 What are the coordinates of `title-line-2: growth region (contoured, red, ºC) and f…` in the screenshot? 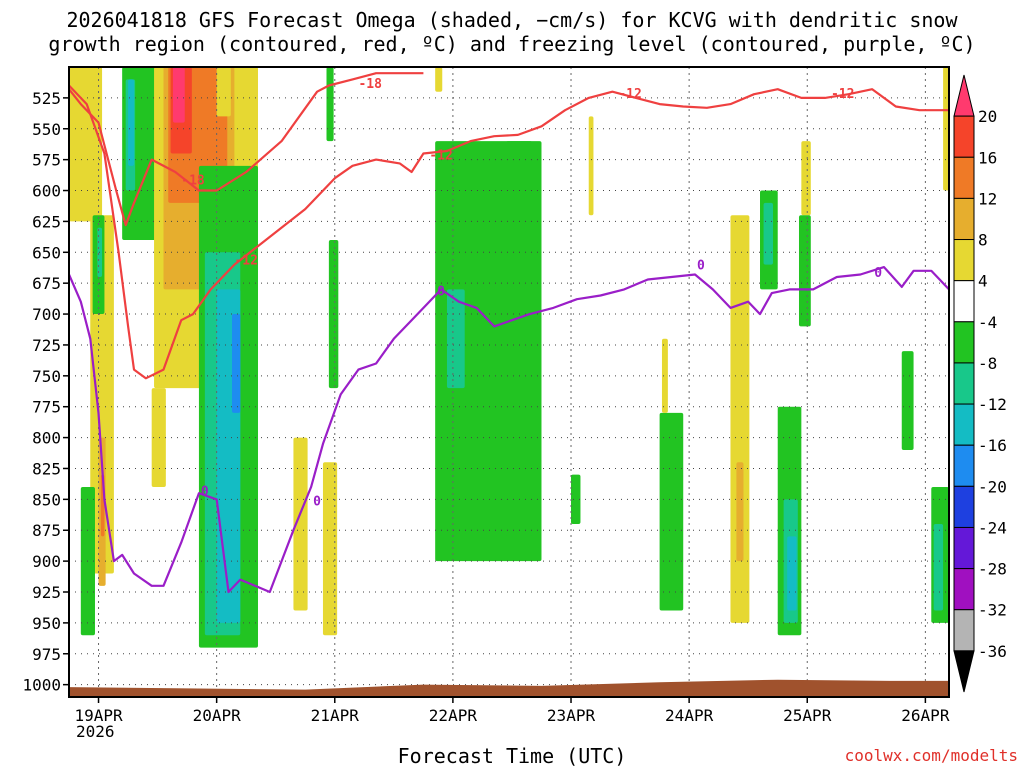 It's located at (512, 44).